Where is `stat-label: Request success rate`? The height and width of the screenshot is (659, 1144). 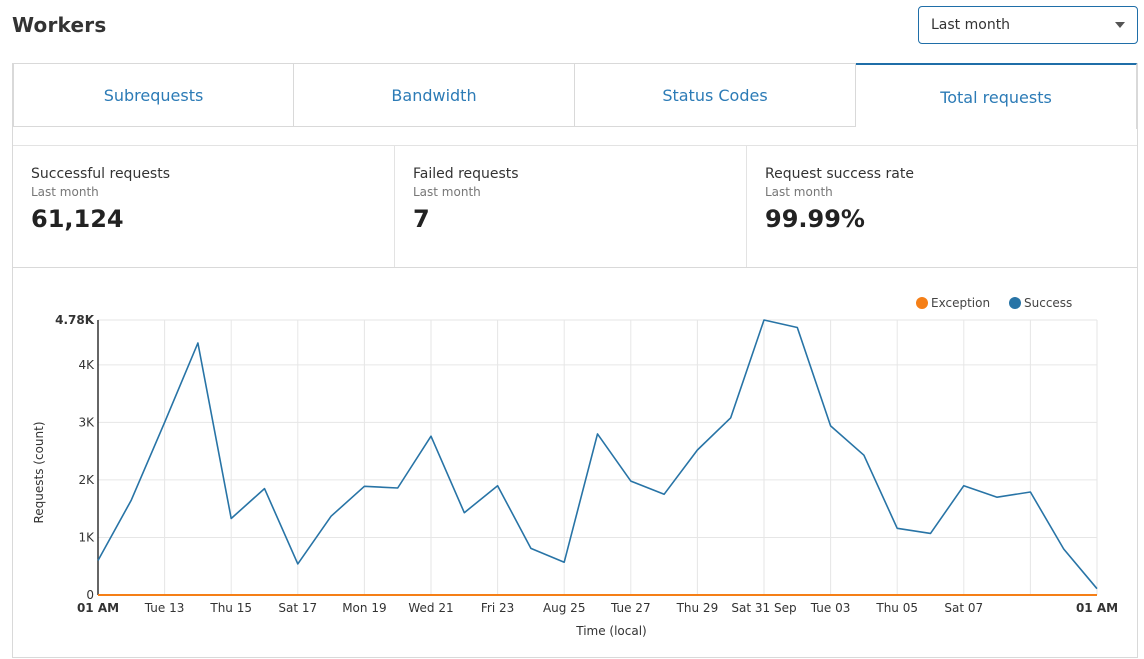
stat-label: Request success rate is located at coordinates (839, 174).